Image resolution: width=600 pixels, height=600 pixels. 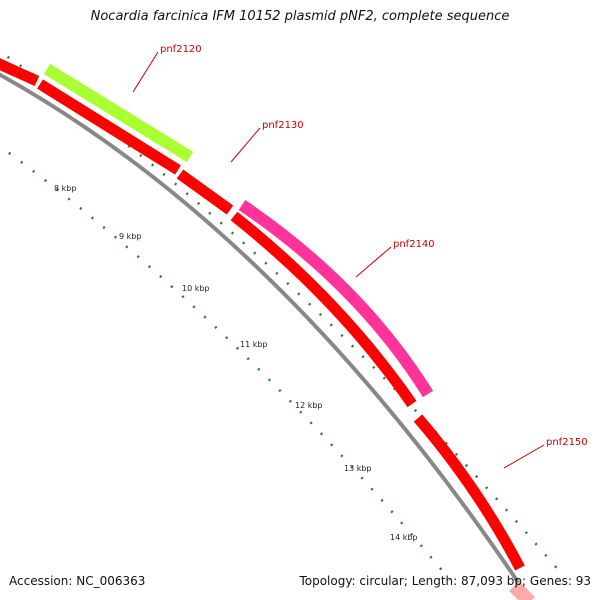 What do you see at coordinates (111, 581) in the screenshot?
I see `accession-value: NC_006363` at bounding box center [111, 581].